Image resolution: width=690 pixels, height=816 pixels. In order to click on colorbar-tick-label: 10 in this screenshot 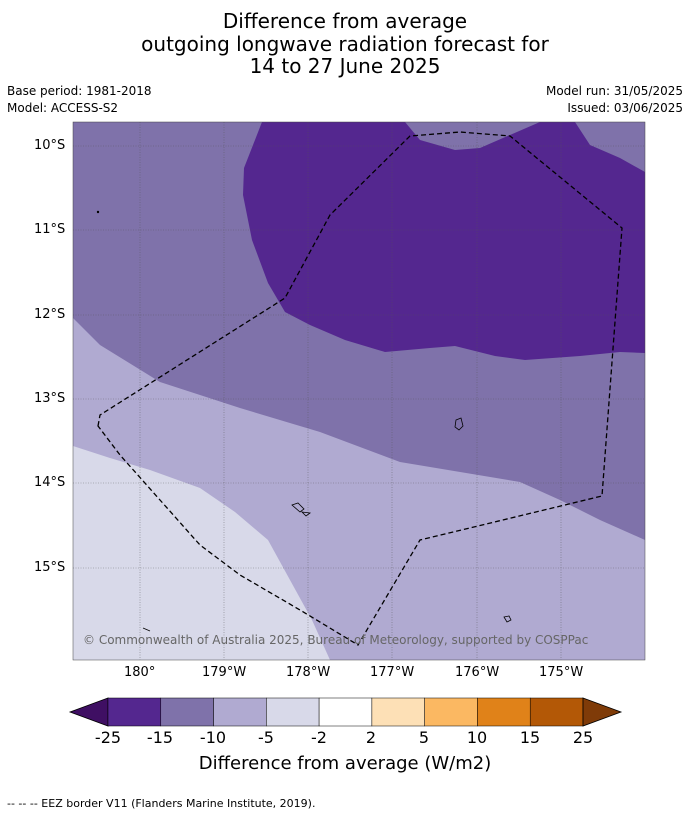, I will do `click(477, 737)`.